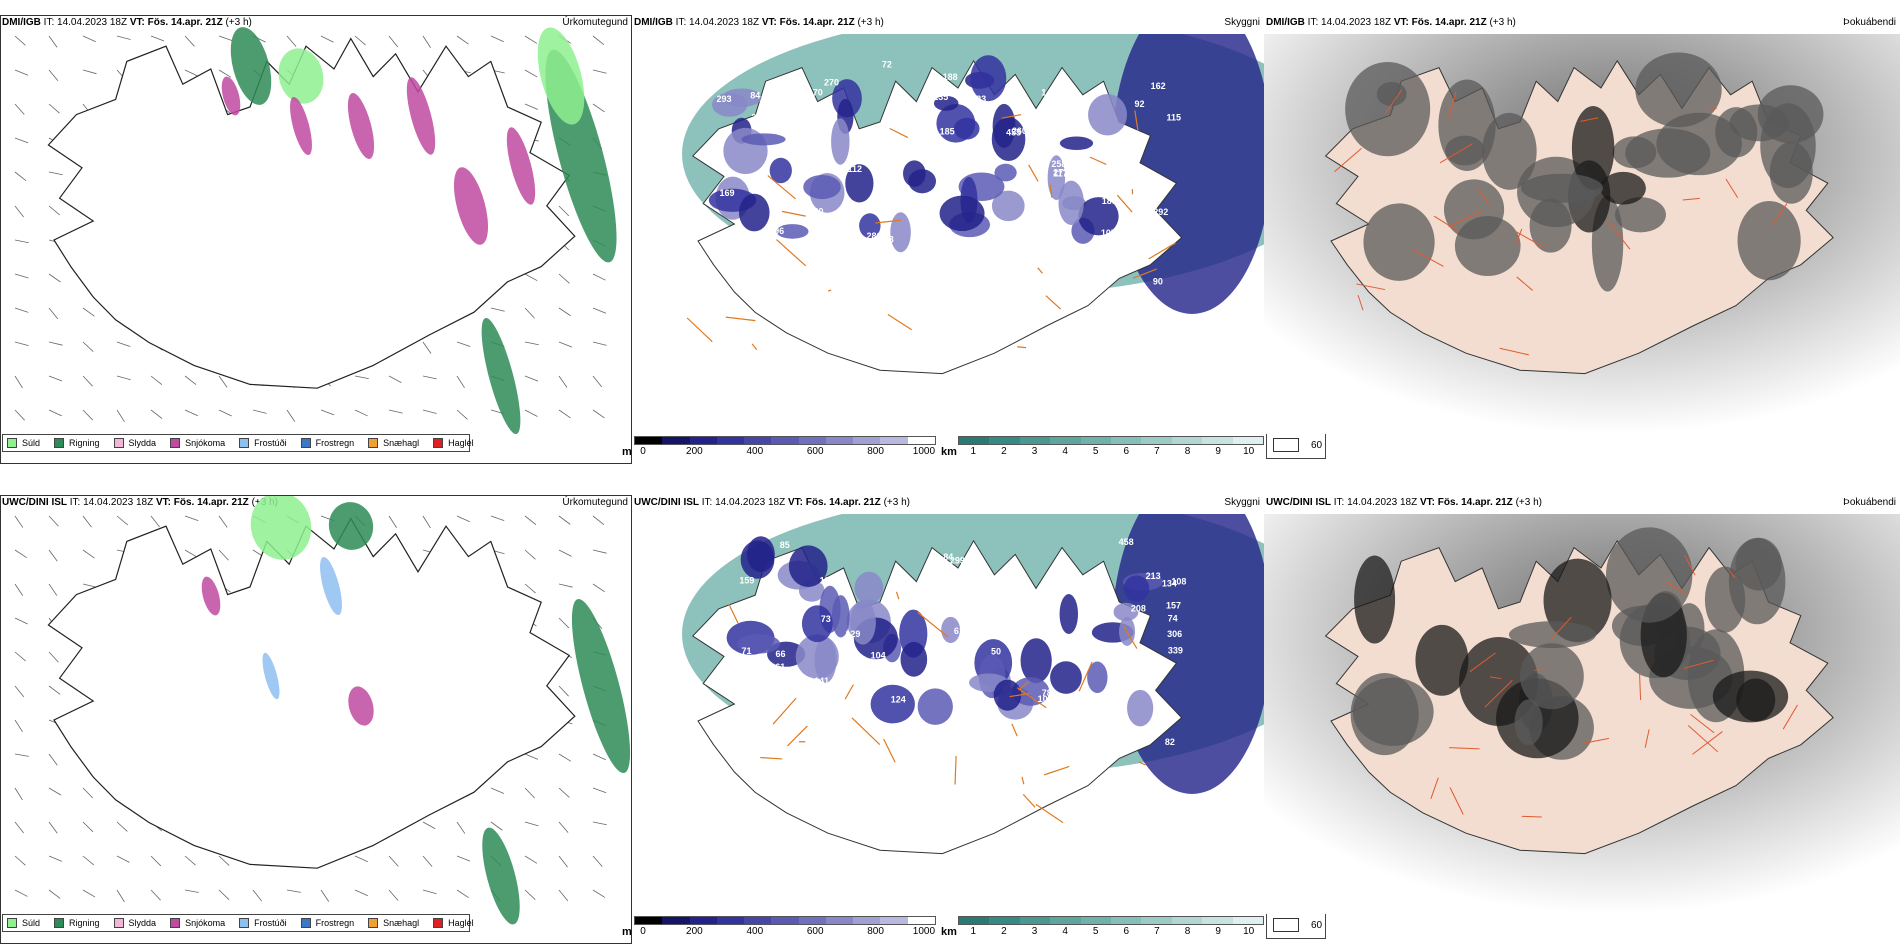 The height and width of the screenshot is (950, 1900). What do you see at coordinates (821, 681) in the screenshot?
I see `cloudbase-value: 141` at bounding box center [821, 681].